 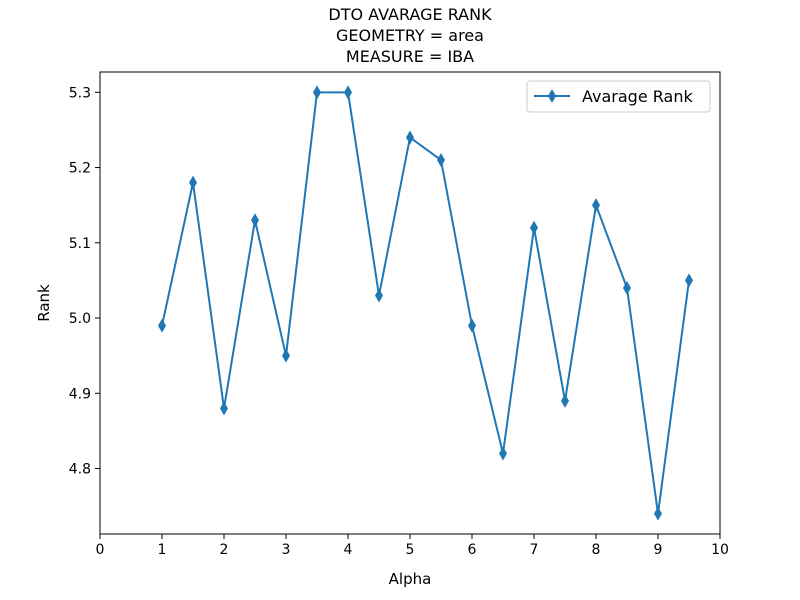 I want to click on x-axis: 0 1 2 3 4 5 6 7 8 9 10, so click(x=412, y=546).